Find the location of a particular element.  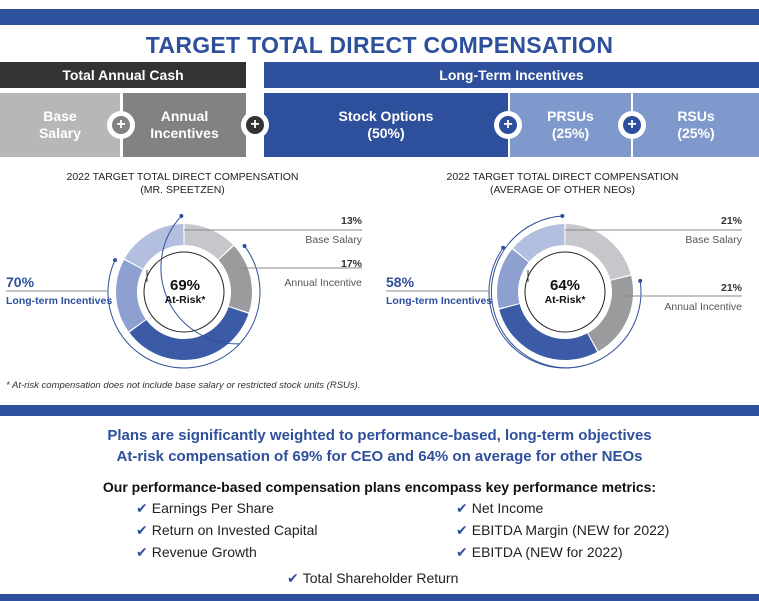

metric-item: ✔ Net Income is located at coordinates (499, 508).